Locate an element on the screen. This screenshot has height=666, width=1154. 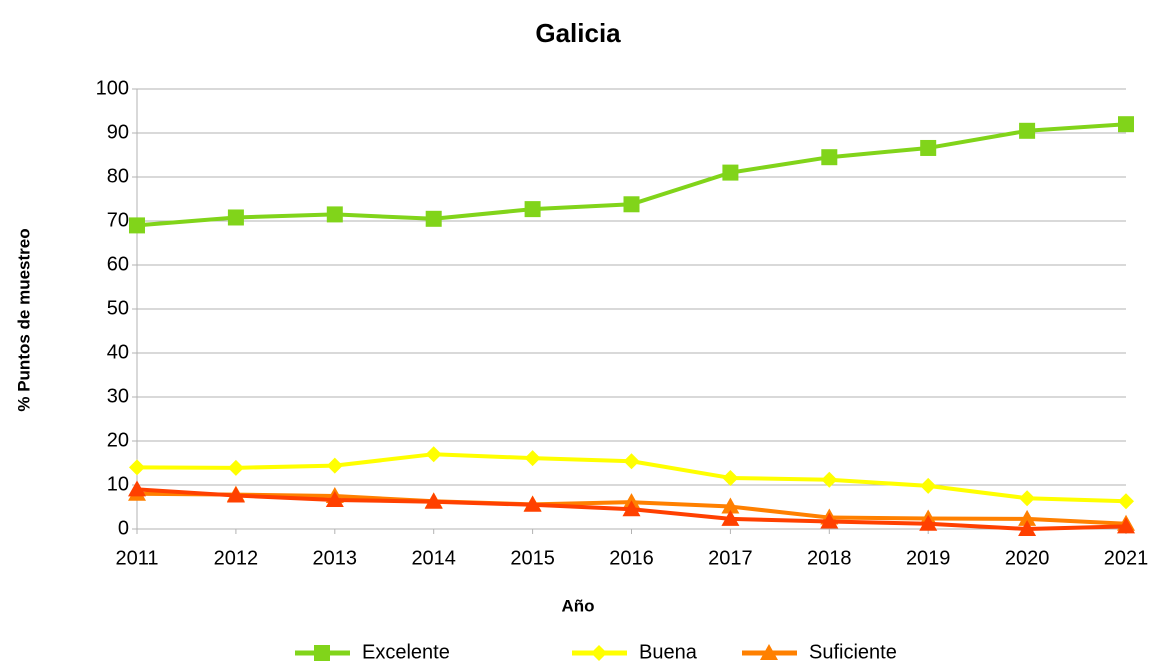
y-tick-label: 30 is located at coordinates (118, 396).